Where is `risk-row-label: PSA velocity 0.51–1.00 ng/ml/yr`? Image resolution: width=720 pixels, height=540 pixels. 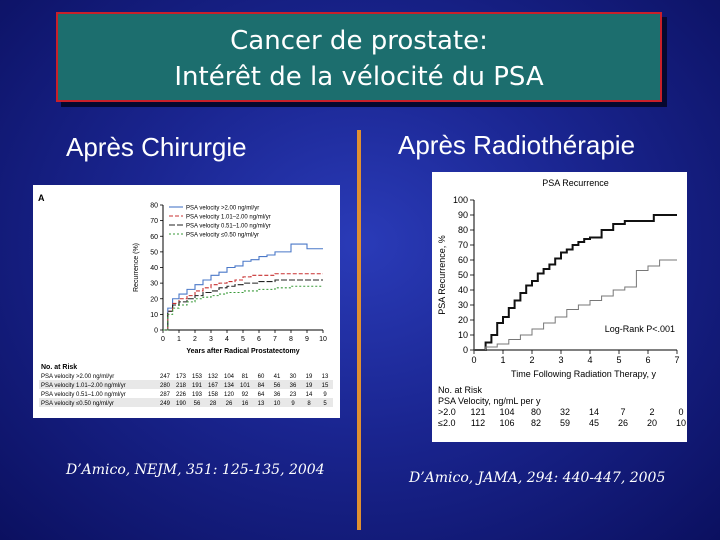
risk-row-label: PSA velocity 0.51–1.00 ng/ml/yr is located at coordinates (83, 395).